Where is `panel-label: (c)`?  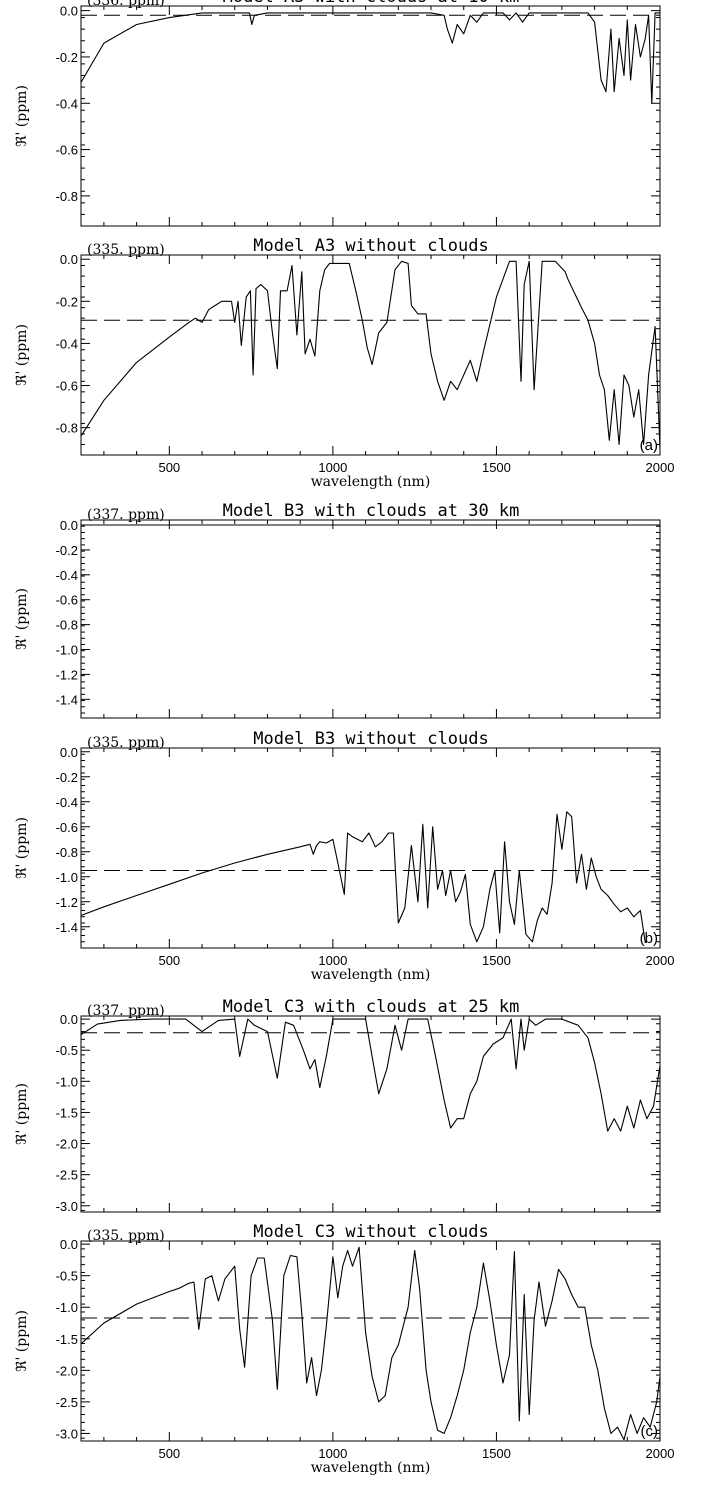
panel-label: (c) is located at coordinates (650, 1431).